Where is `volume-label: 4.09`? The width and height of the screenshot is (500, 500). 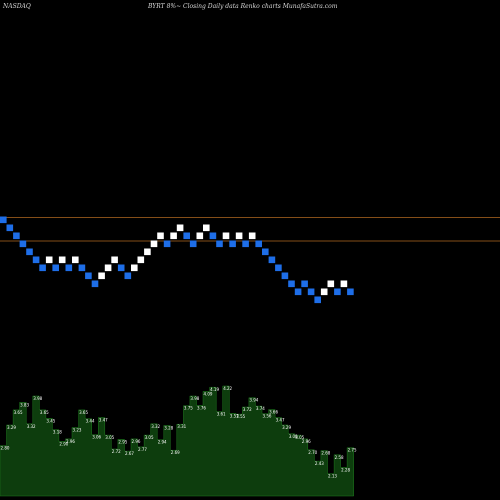
volume-label: 4.09 is located at coordinates (208, 393).